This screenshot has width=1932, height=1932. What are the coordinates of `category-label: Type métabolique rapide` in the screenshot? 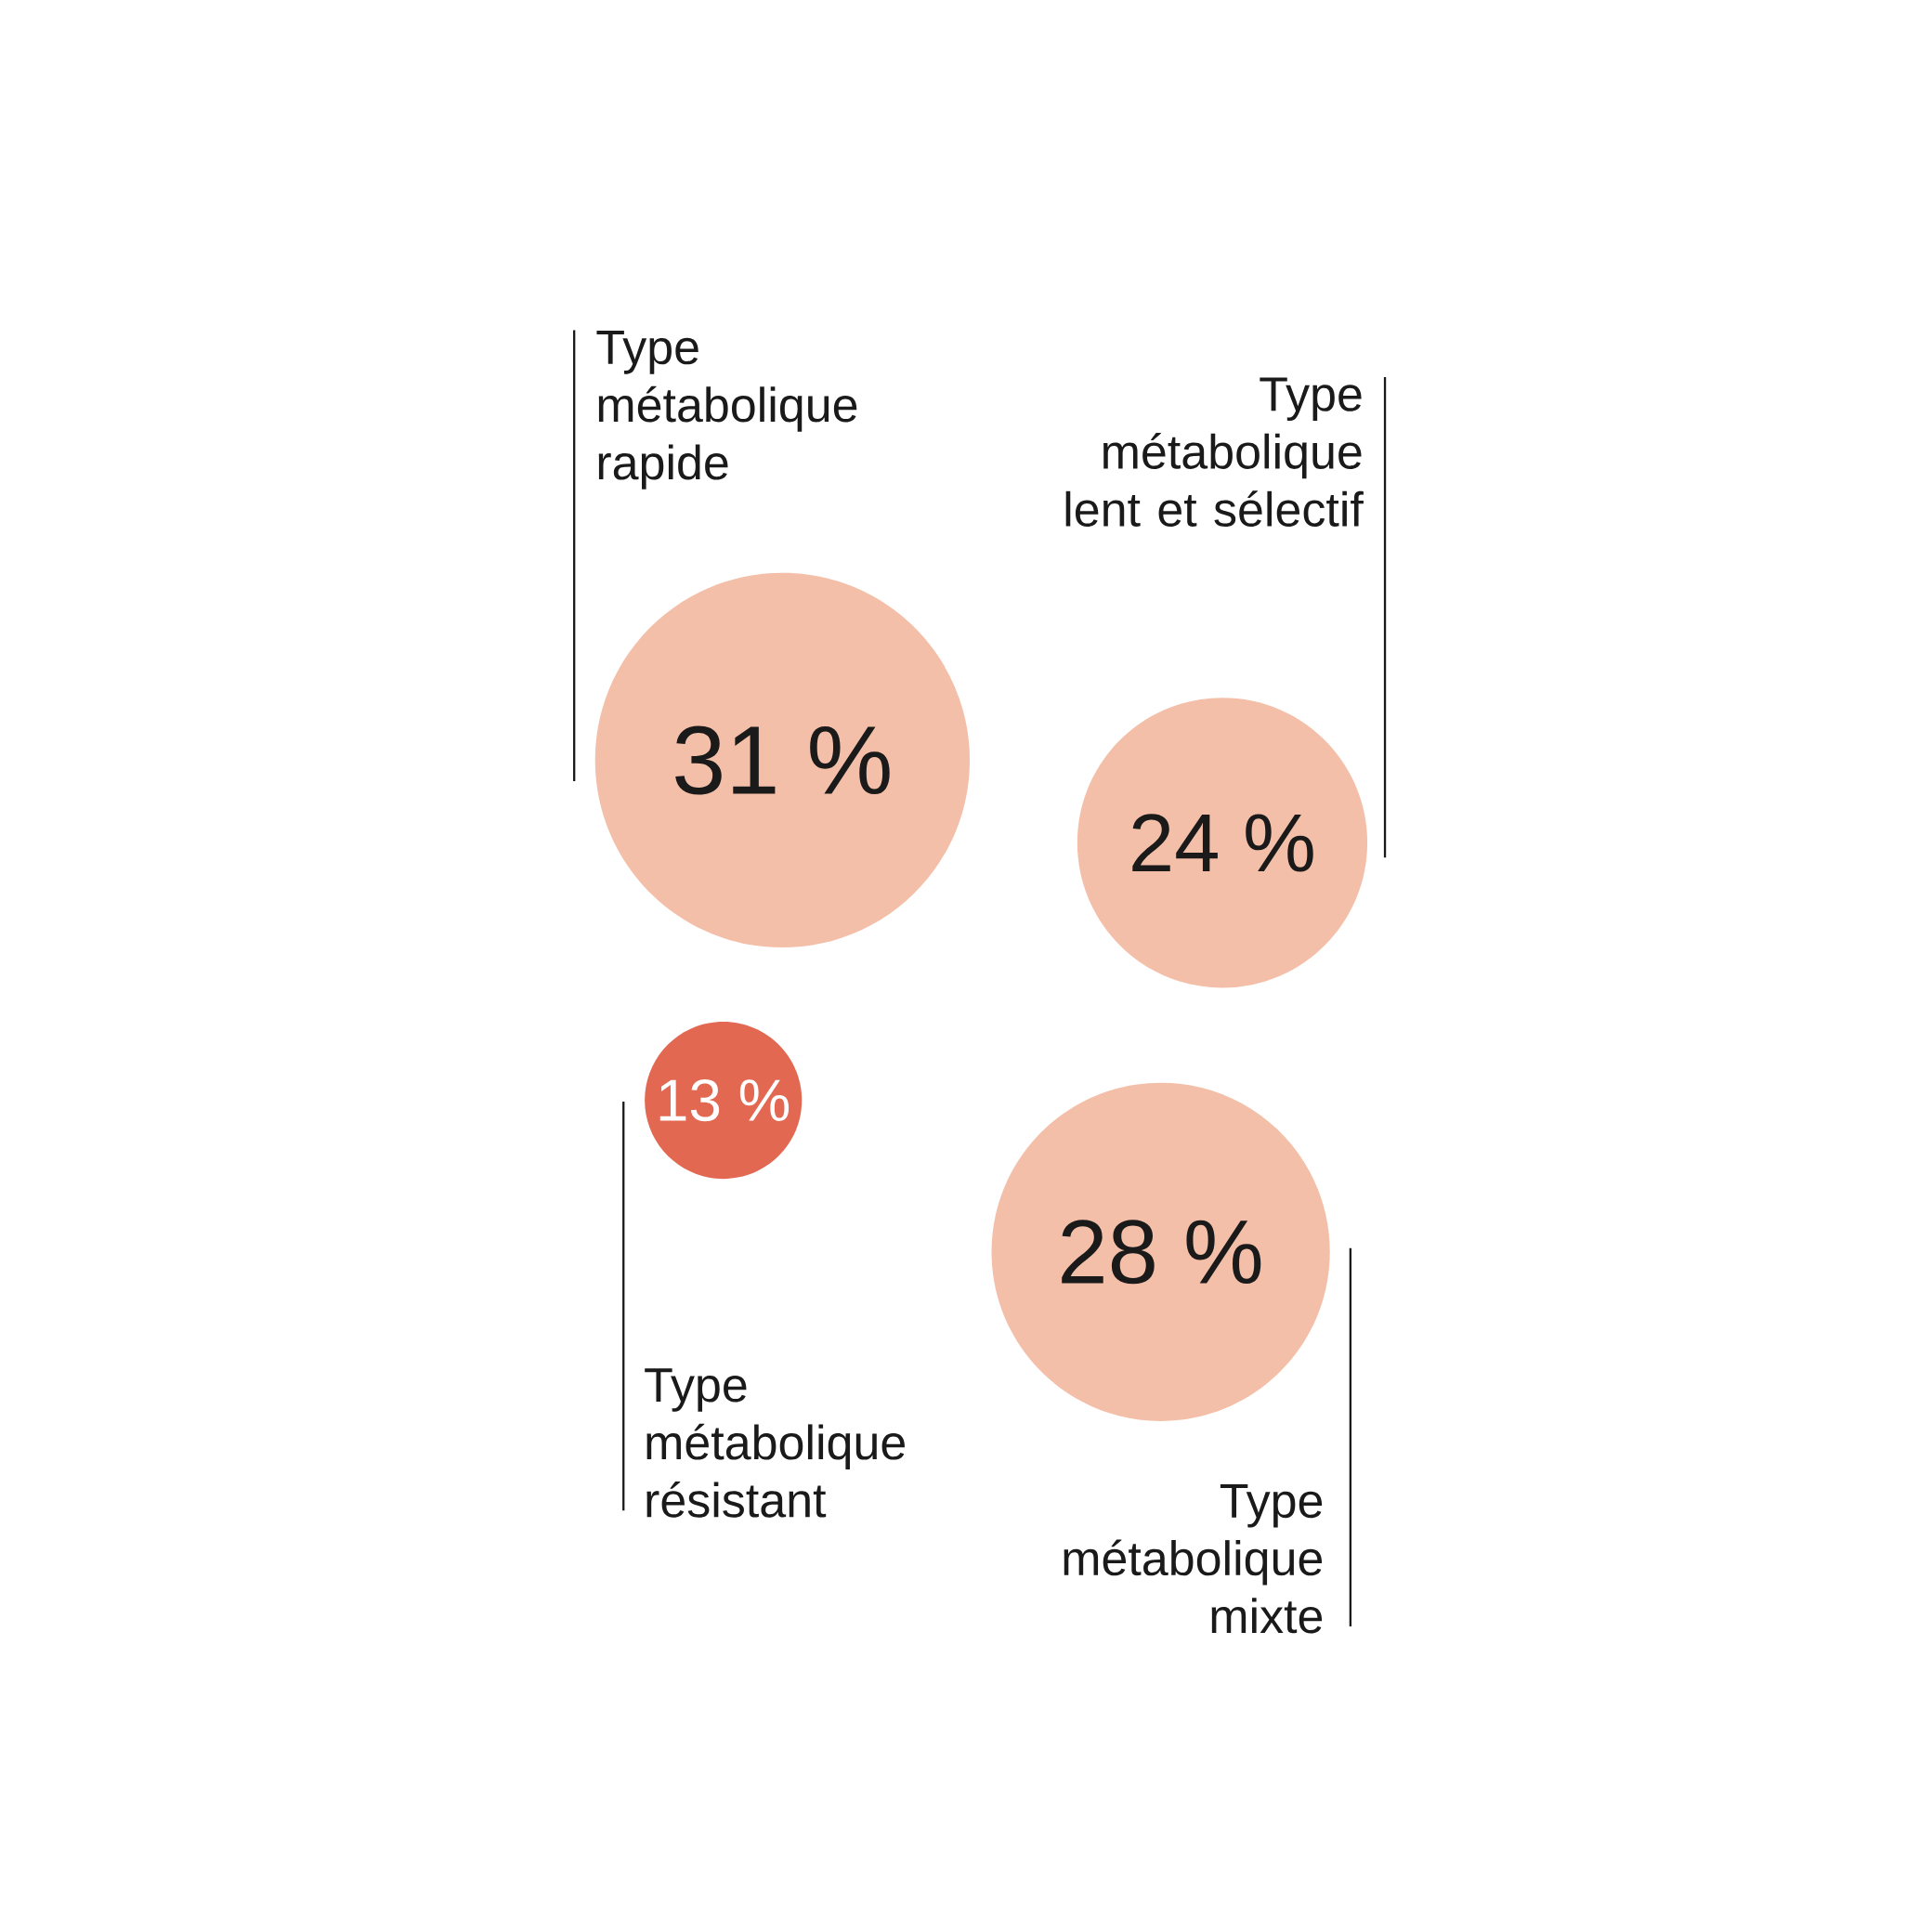 It's located at (726, 410).